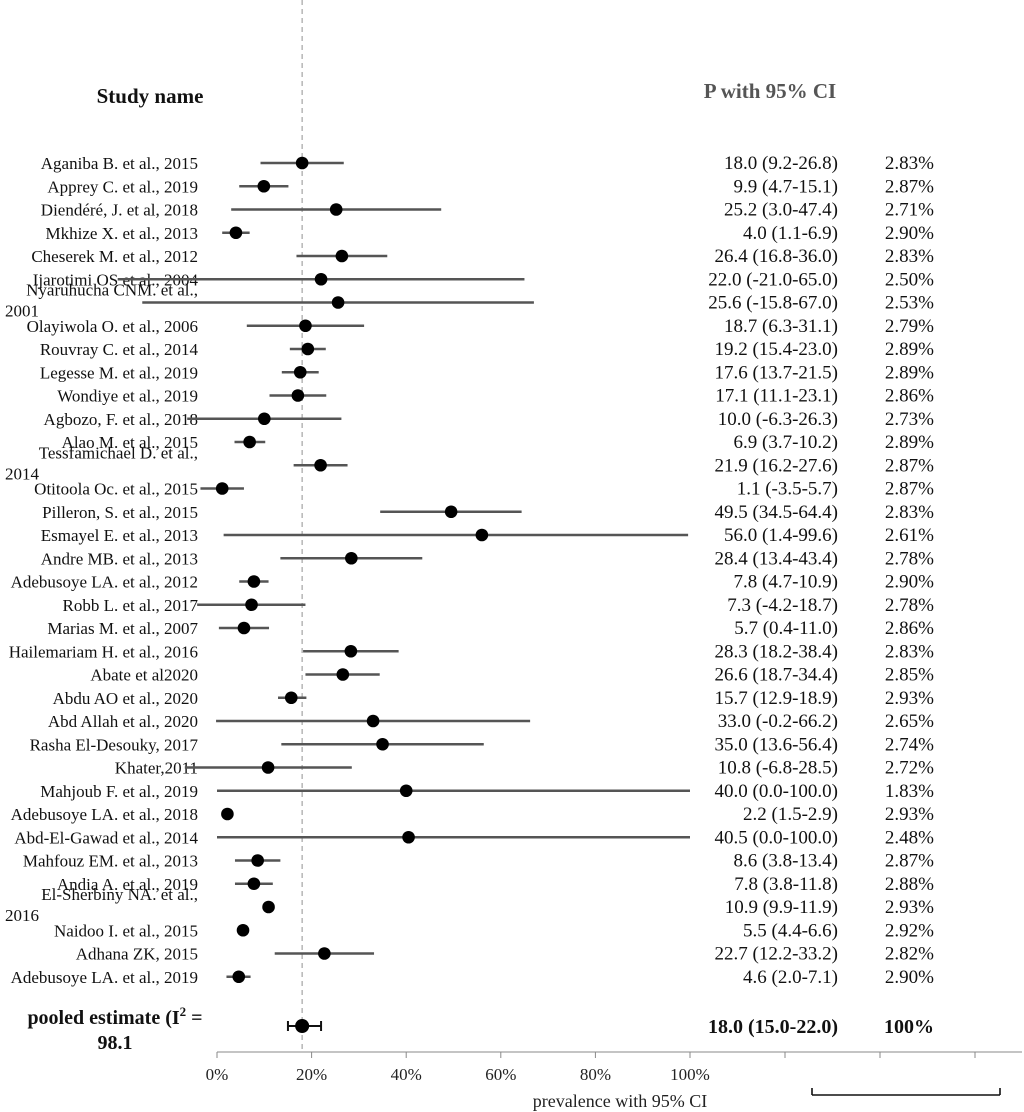 Image resolution: width=1024 pixels, height=1112 pixels. Describe the element at coordinates (776, 512) in the screenshot. I see `ci-text: 49.5 (34.5-64.4)` at that location.